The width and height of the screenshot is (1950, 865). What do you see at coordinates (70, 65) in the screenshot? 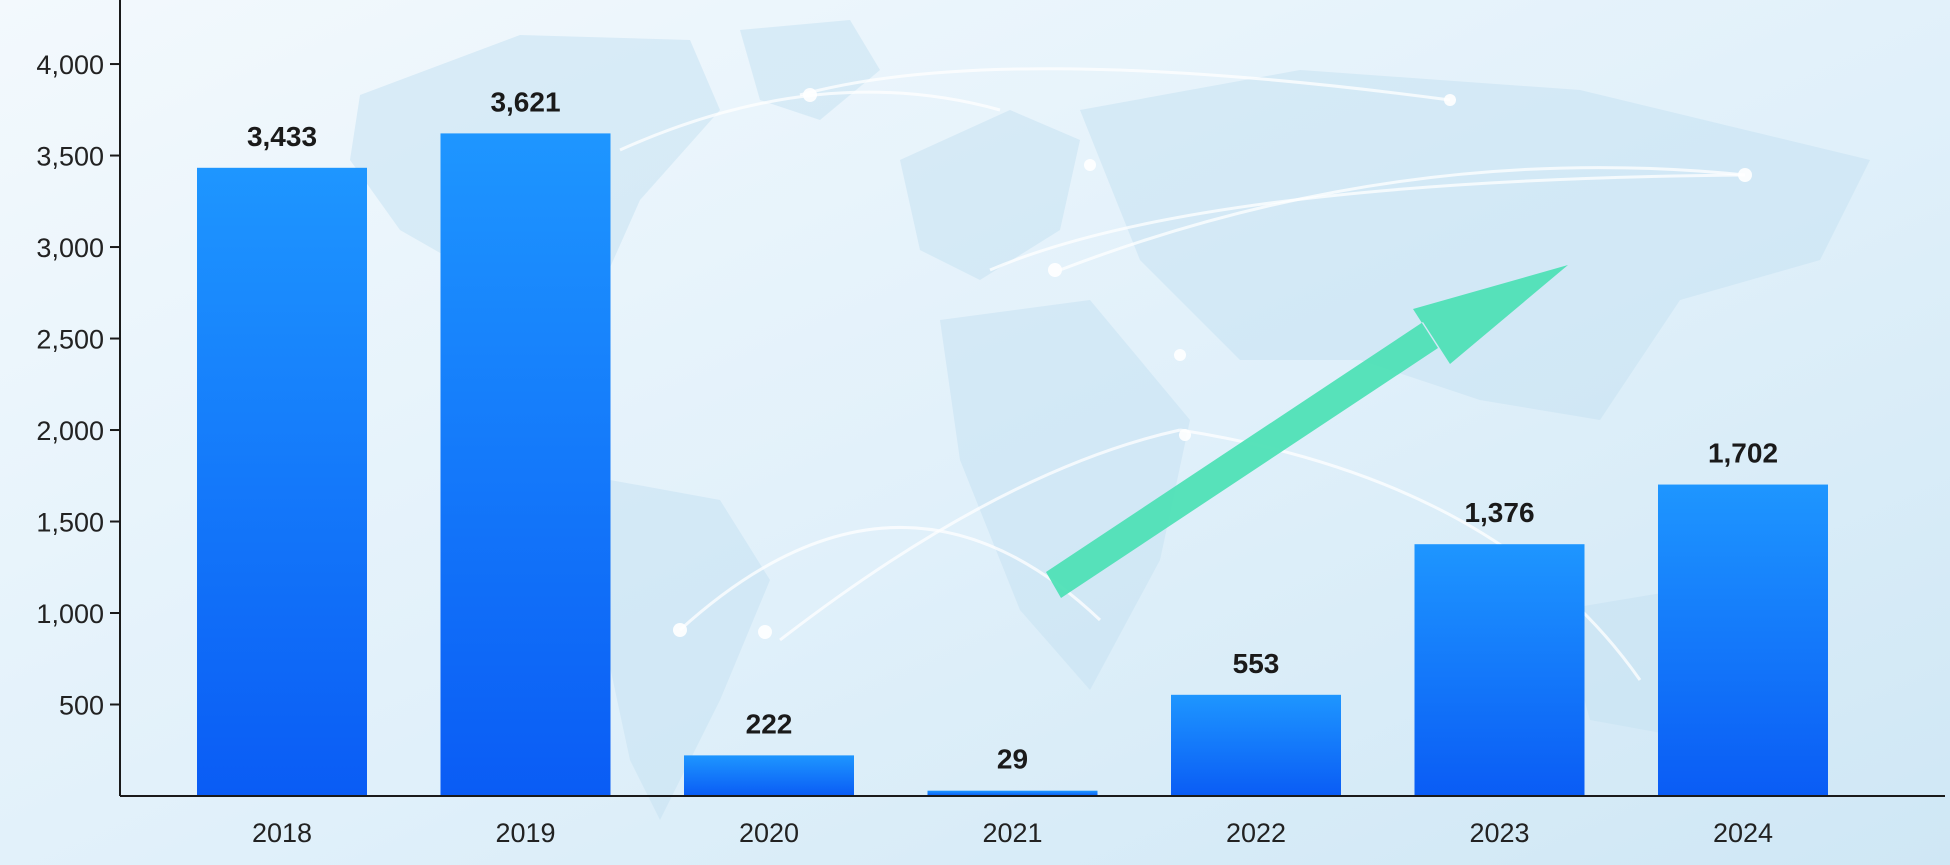
I see `y-tick-label: 4,000` at bounding box center [70, 65].